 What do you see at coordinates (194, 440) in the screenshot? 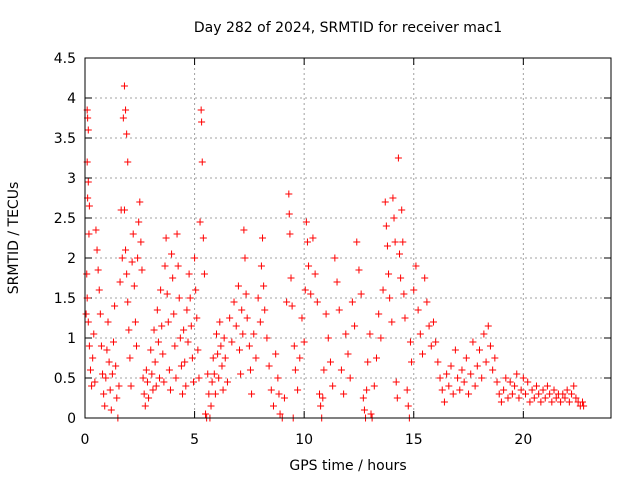
I see `x-tick-label: 5` at bounding box center [194, 440].